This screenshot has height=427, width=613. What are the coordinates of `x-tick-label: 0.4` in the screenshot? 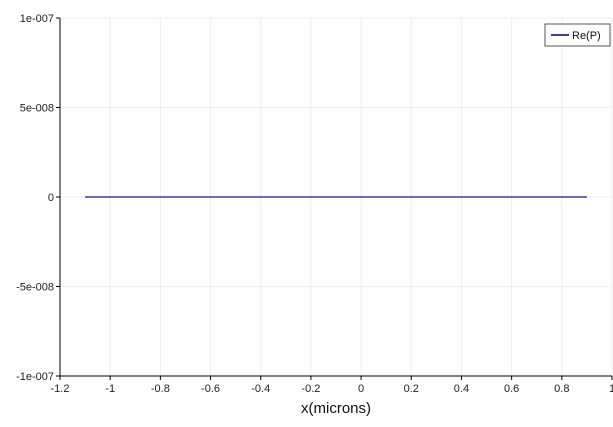 It's located at (461, 389).